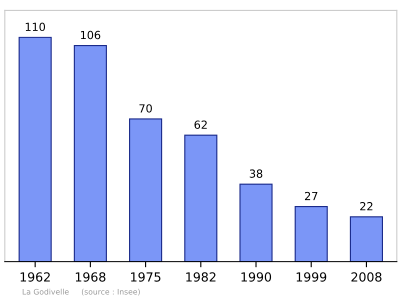  What do you see at coordinates (311, 196) in the screenshot?
I see `data-label: 27` at bounding box center [311, 196].